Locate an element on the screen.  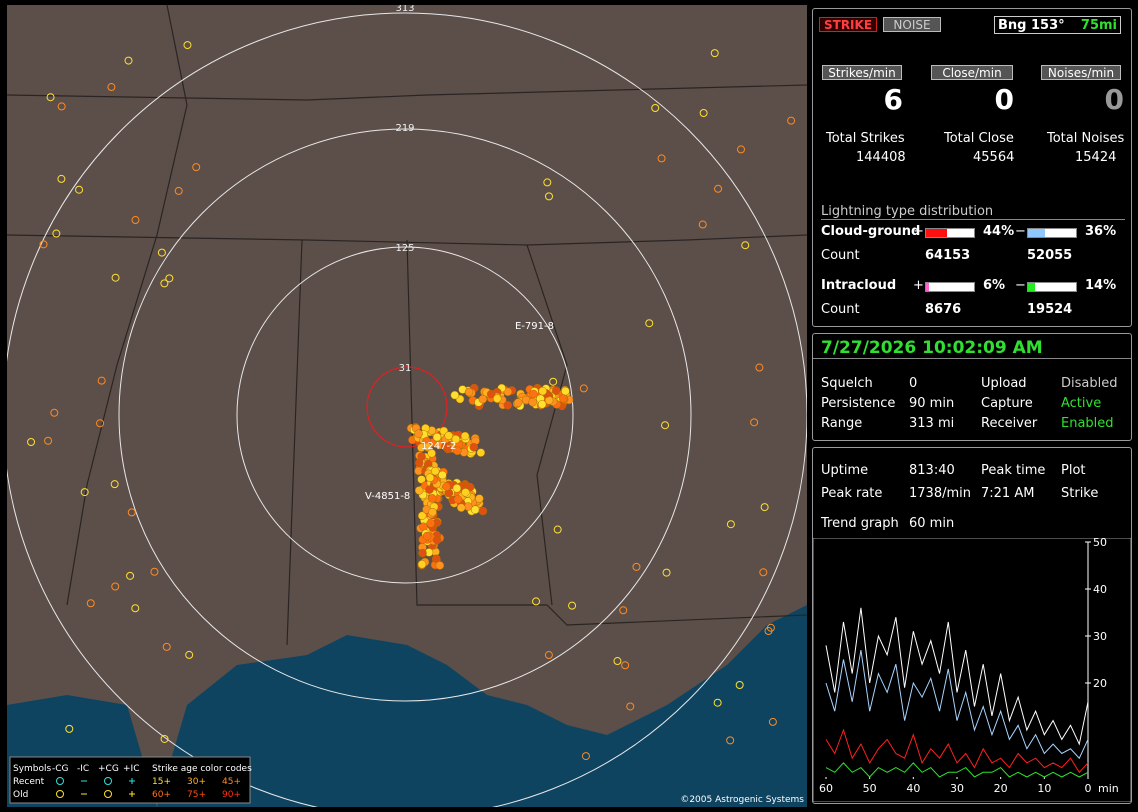
x-tick-label: 40 is located at coordinates (913, 788).